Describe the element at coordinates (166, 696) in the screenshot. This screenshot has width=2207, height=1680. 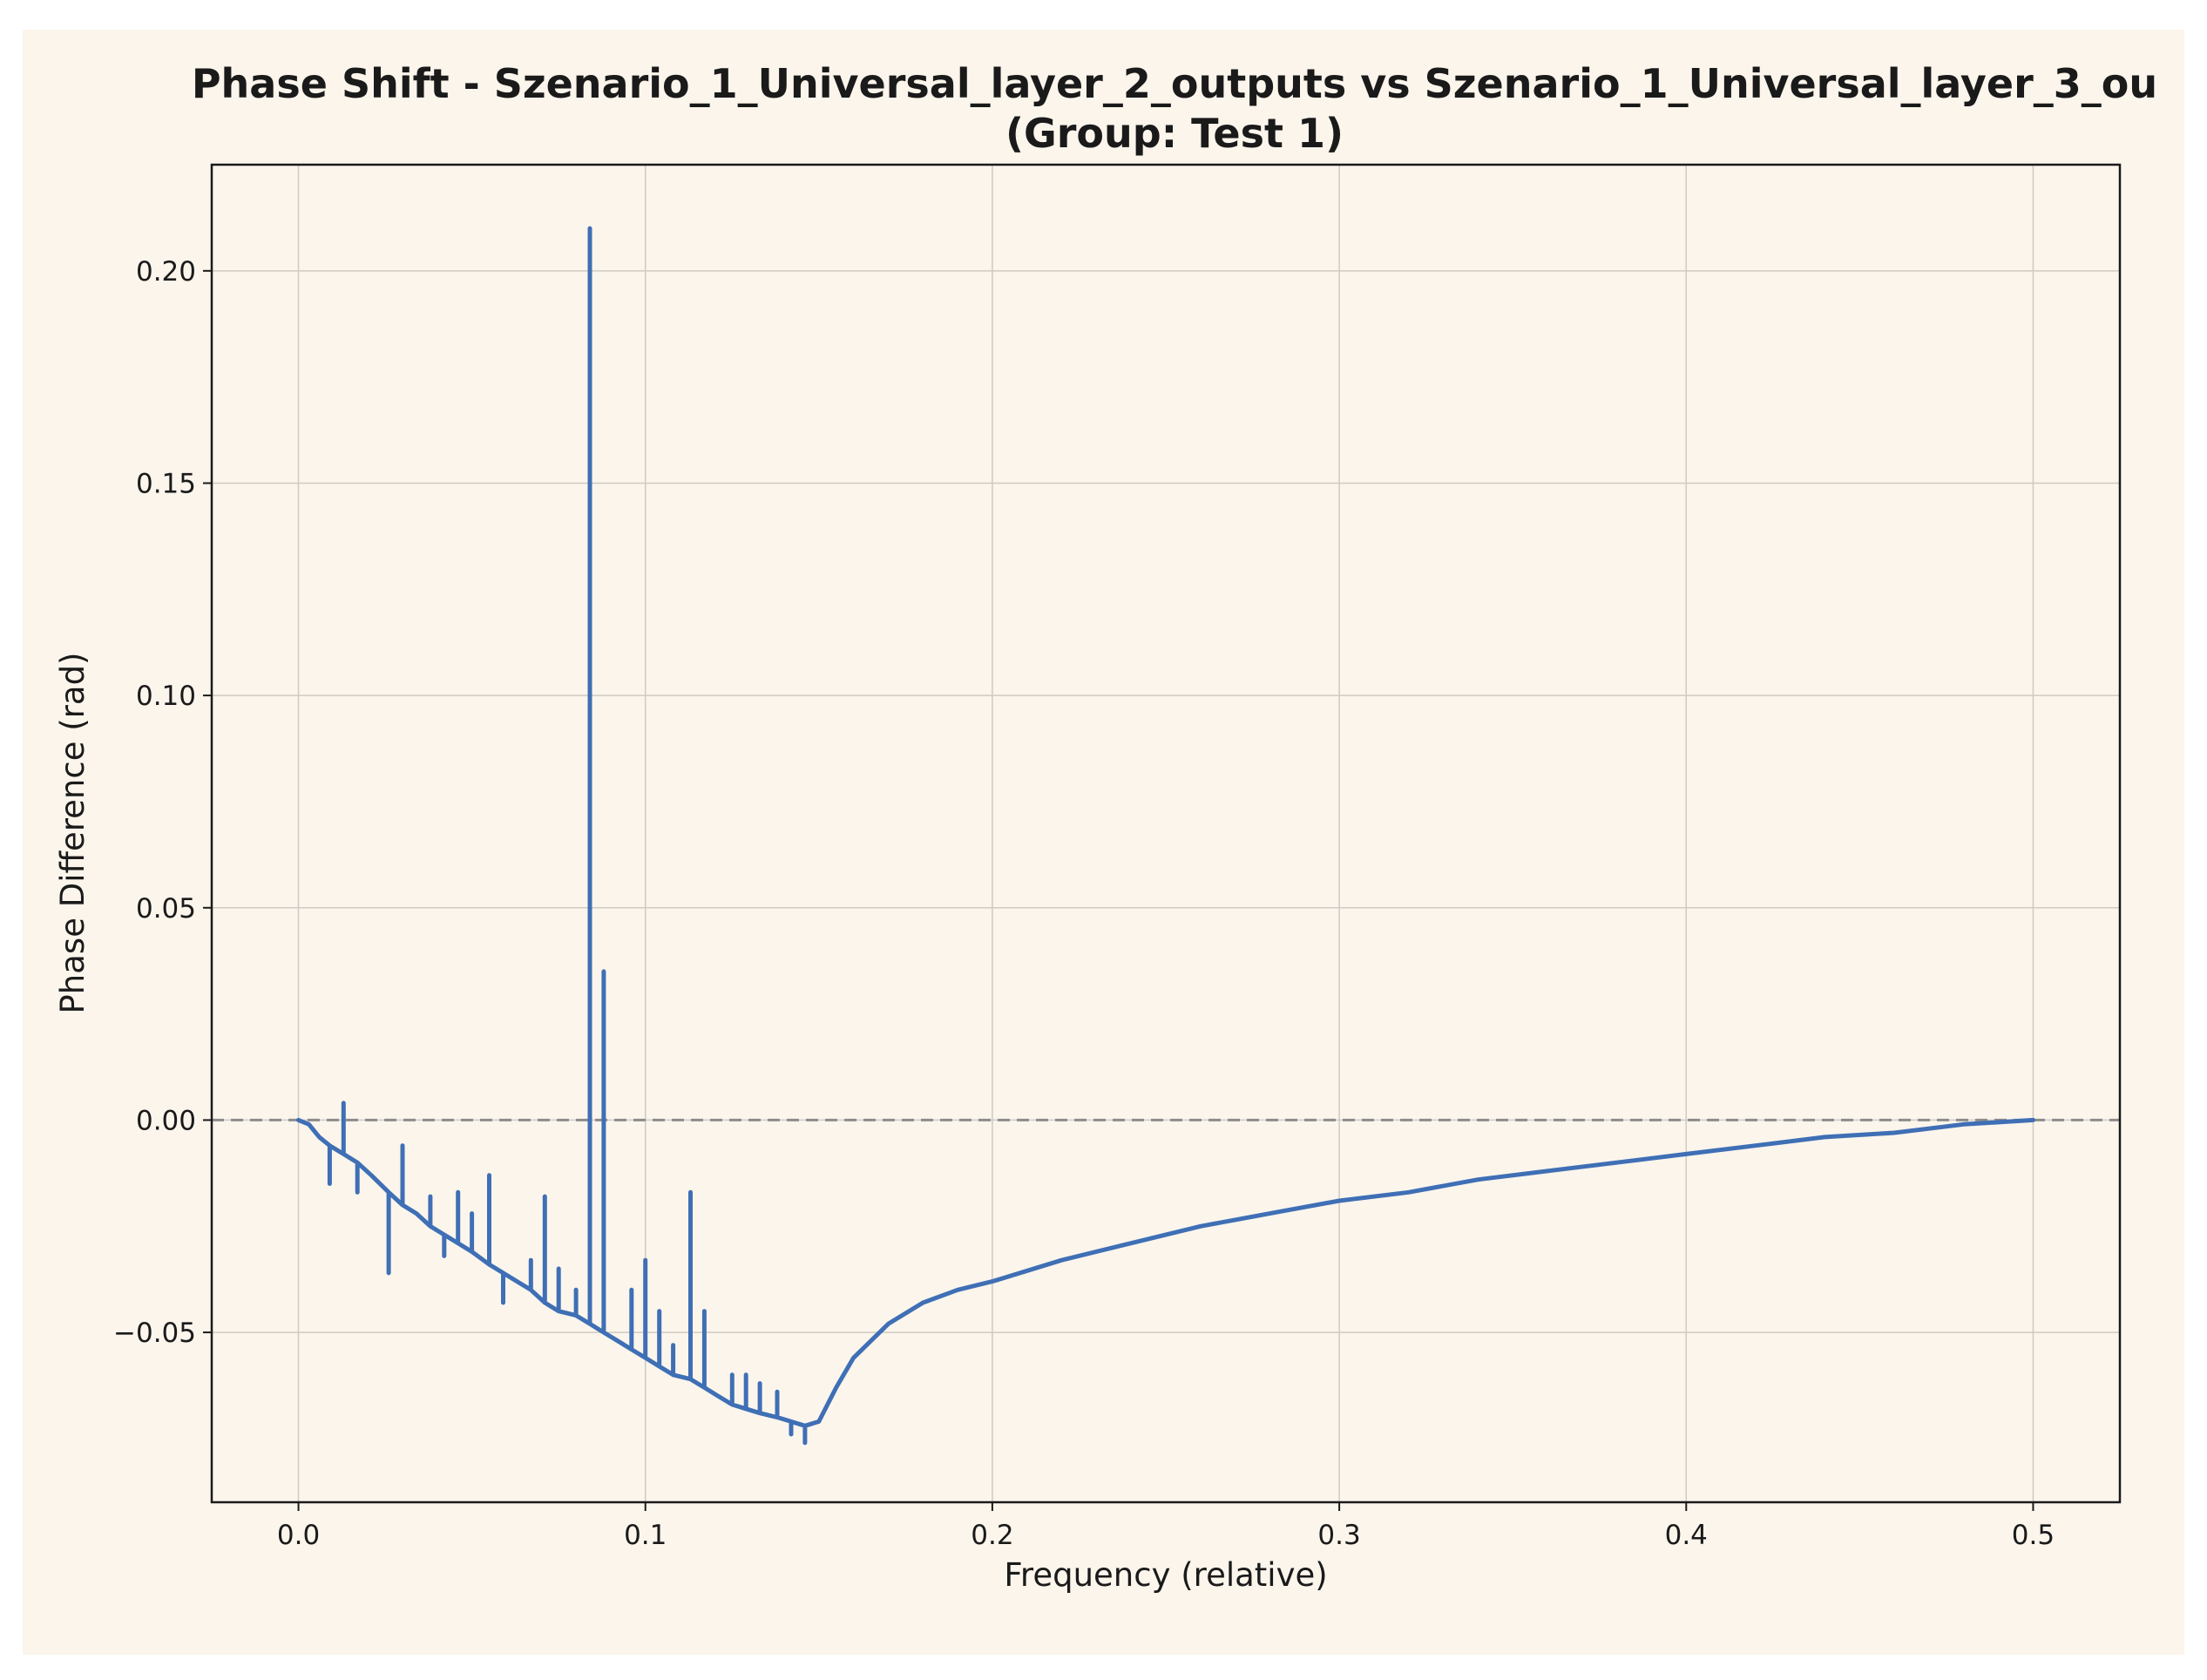
I see `y-tick-label: 0.10` at that location.